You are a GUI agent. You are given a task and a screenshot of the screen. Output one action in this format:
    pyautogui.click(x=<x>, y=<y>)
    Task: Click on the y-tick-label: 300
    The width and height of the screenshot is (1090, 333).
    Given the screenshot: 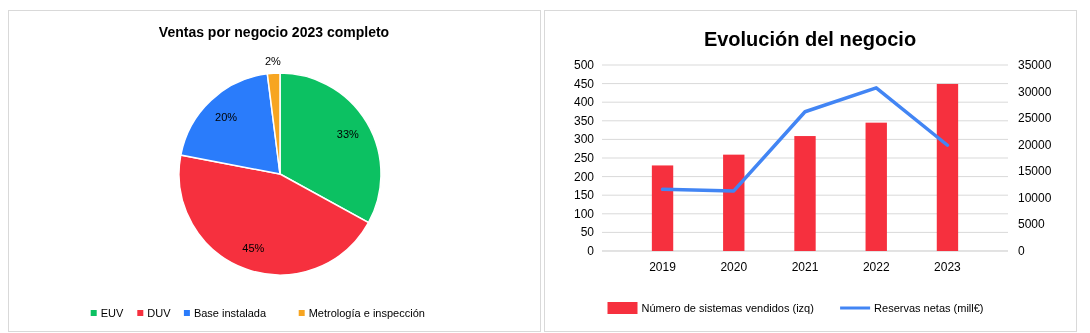 What is the action you would take?
    pyautogui.click(x=584, y=139)
    